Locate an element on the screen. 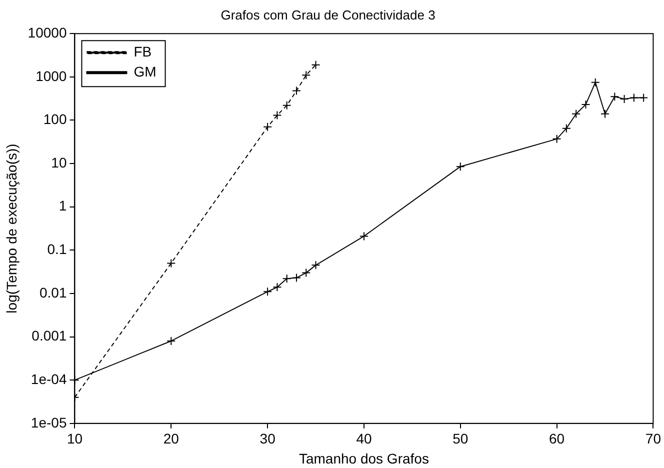 This screenshot has height=468, width=664. x-tick-label: 20 is located at coordinates (171, 438).